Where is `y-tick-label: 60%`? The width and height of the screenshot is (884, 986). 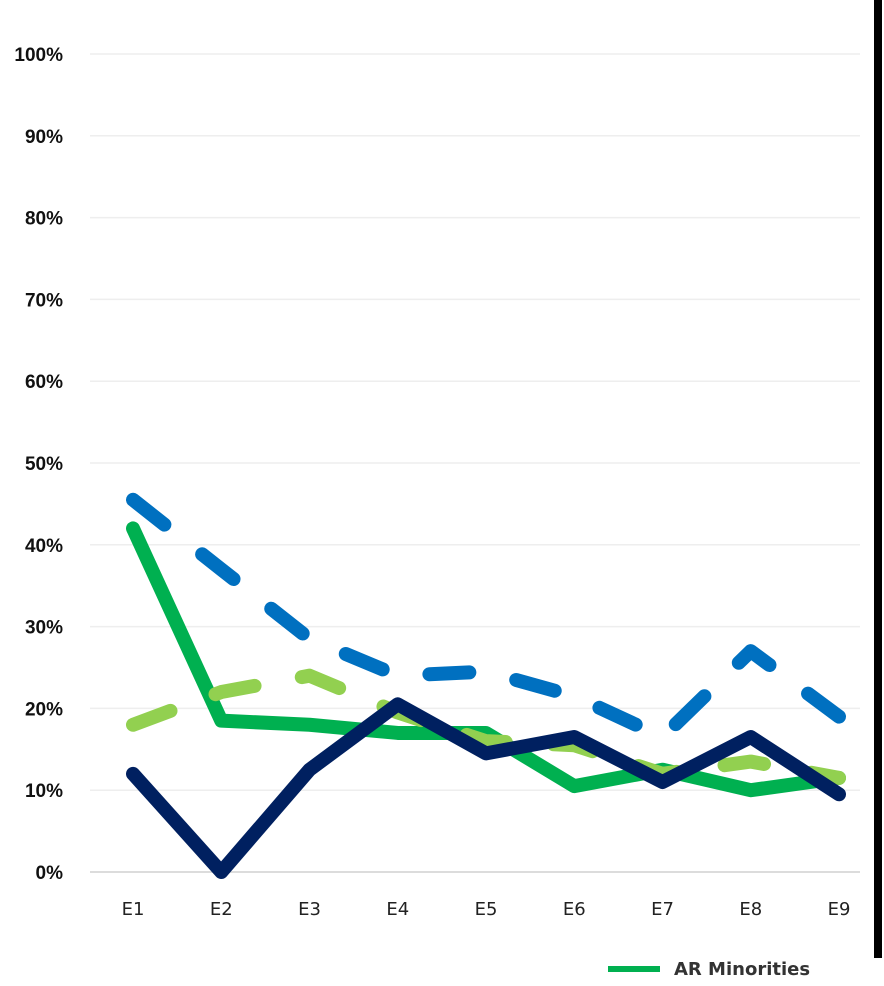 y-tick-label: 60% is located at coordinates (44, 382).